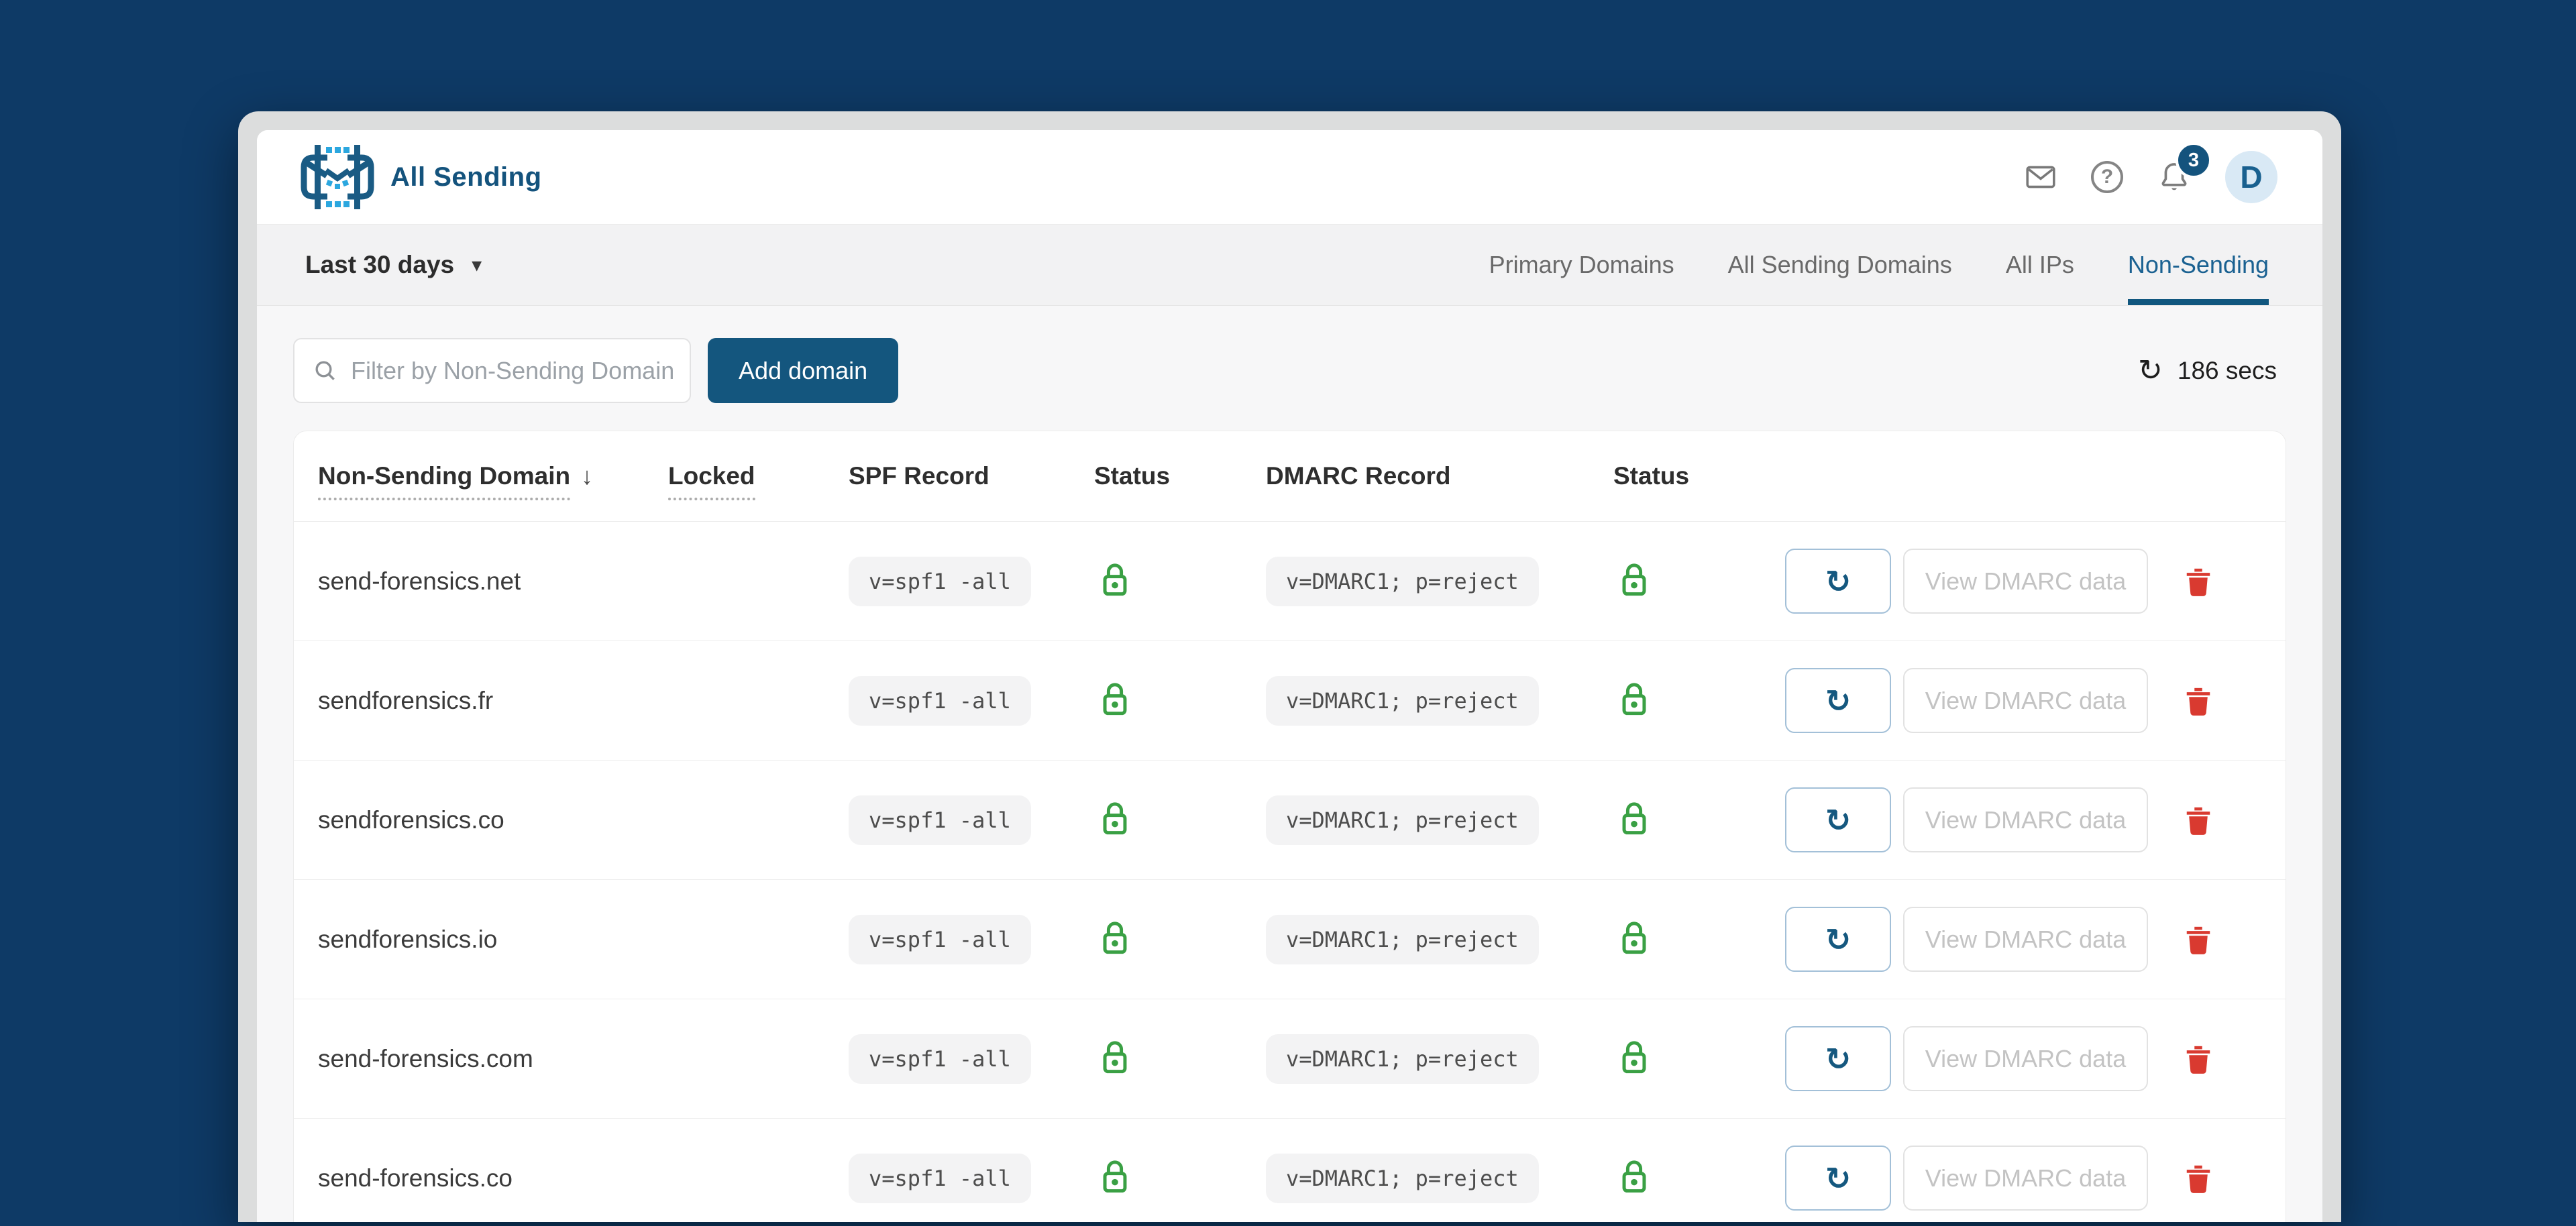 This screenshot has width=2576, height=1226. Describe the element at coordinates (1289, 177) in the screenshot. I see `app-header: All Sending ? 3 D` at that location.